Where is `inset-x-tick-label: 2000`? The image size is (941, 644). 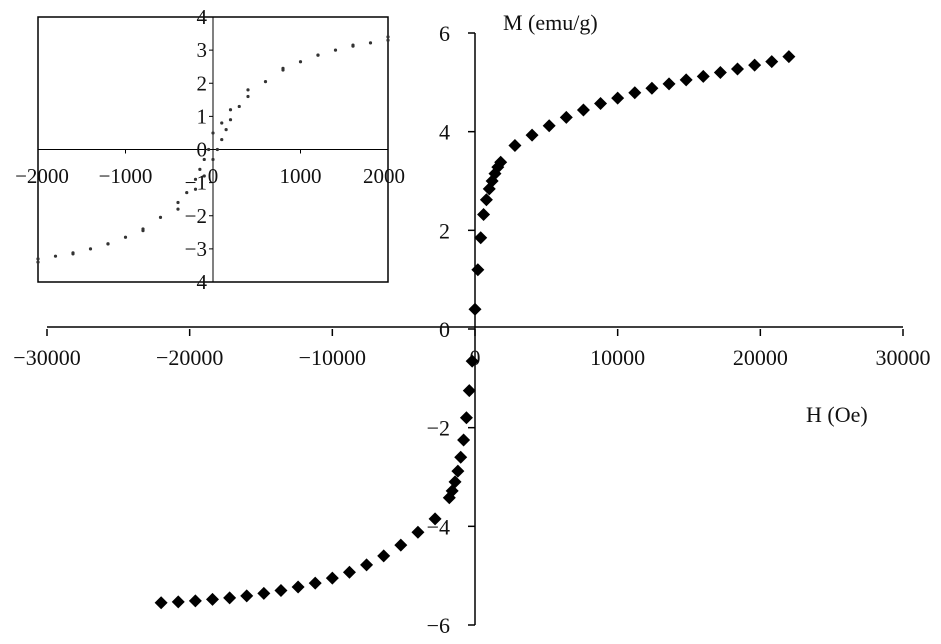 inset-x-tick-label: 2000 is located at coordinates (384, 176).